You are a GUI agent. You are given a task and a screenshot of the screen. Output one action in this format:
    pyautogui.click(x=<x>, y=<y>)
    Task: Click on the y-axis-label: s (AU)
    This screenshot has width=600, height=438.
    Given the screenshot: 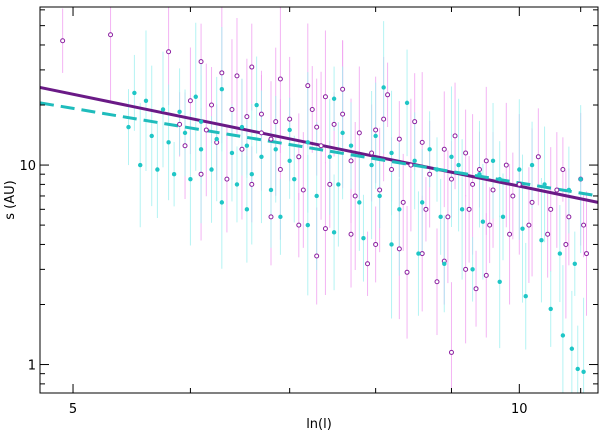 What is the action you would take?
    pyautogui.click(x=10, y=199)
    